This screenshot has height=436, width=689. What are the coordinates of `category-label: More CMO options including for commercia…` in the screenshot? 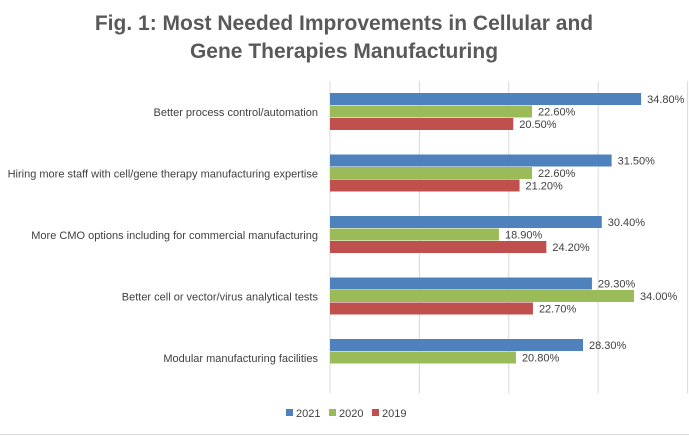 It's located at (174, 236).